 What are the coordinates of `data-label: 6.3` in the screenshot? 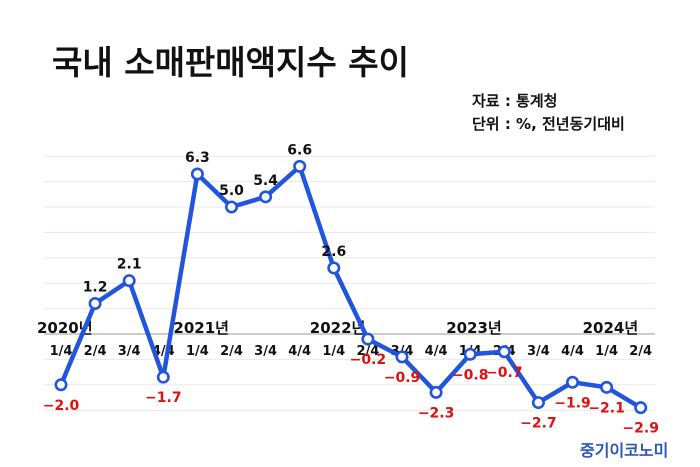 It's located at (197, 158).